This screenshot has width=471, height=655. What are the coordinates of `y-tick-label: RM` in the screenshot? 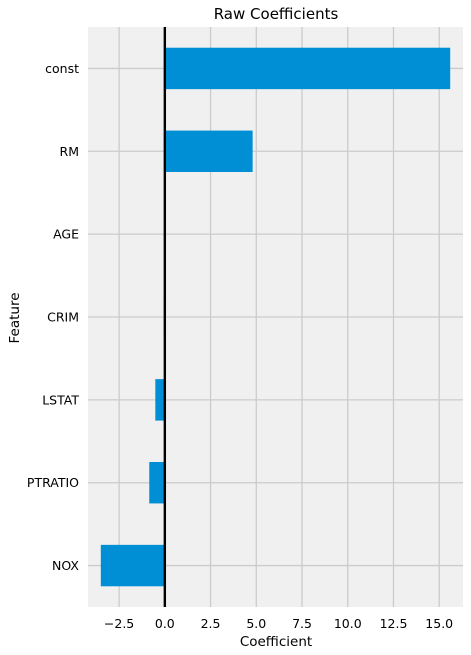 It's located at (69, 151).